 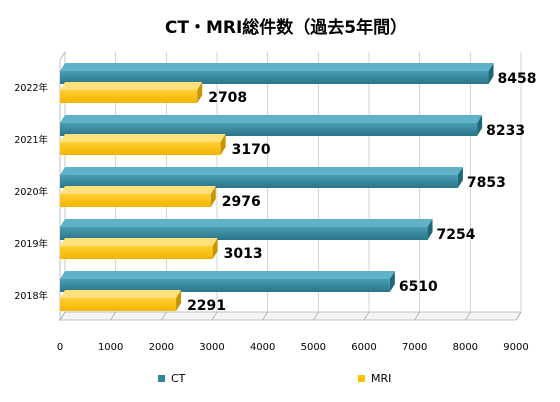 I want to click on chart-title: CT・MRI総件数（過去5年間）, so click(x=286, y=27).